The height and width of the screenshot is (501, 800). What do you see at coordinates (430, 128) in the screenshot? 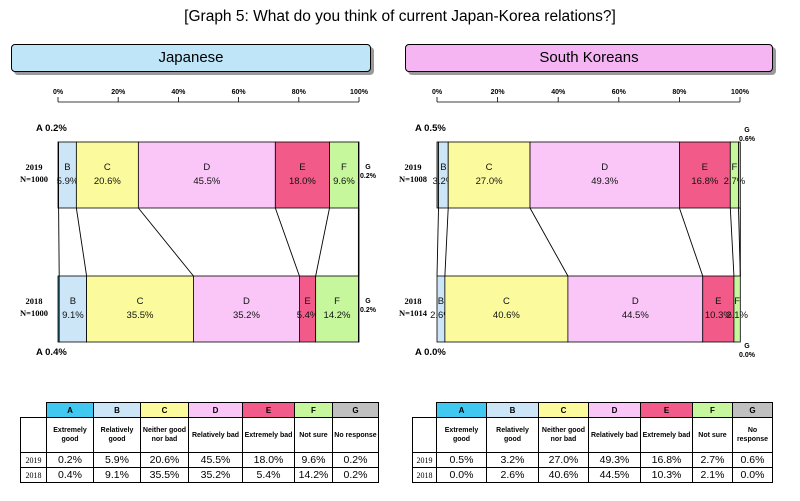
I see `segment-value-label-A: A 0.5%` at bounding box center [430, 128].